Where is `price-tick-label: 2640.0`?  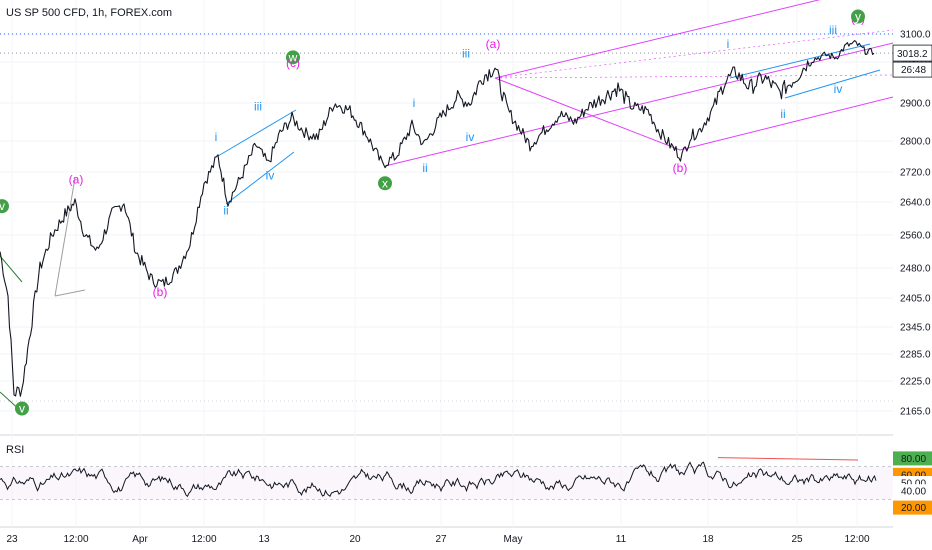 price-tick-label: 2640.0 is located at coordinates (915, 203).